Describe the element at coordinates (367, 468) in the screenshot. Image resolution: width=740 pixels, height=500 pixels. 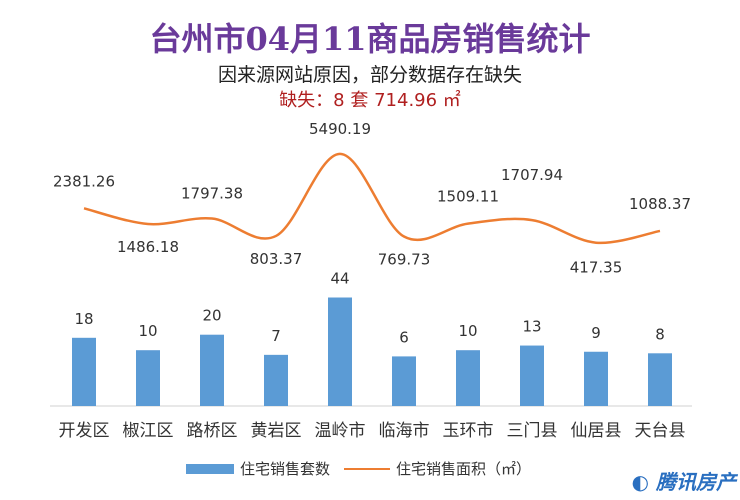
I see `legend-line-swatch` at that location.